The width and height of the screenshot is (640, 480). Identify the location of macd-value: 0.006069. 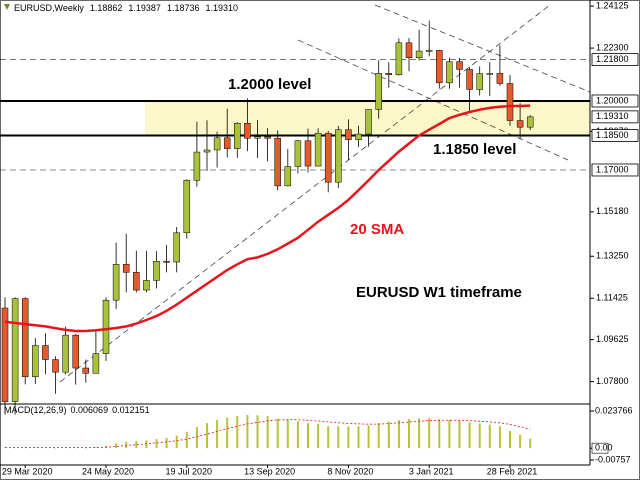
(90, 410).